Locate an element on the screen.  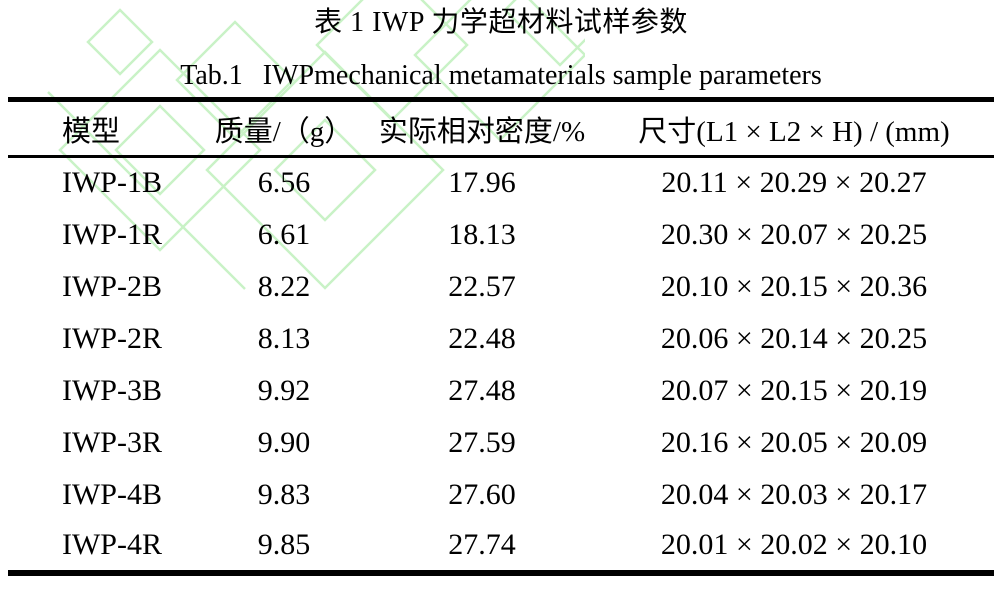
table-row: IWP-3B 9.92 27.48 20.07 × 20.15 × 20.19 is located at coordinates (501, 391).